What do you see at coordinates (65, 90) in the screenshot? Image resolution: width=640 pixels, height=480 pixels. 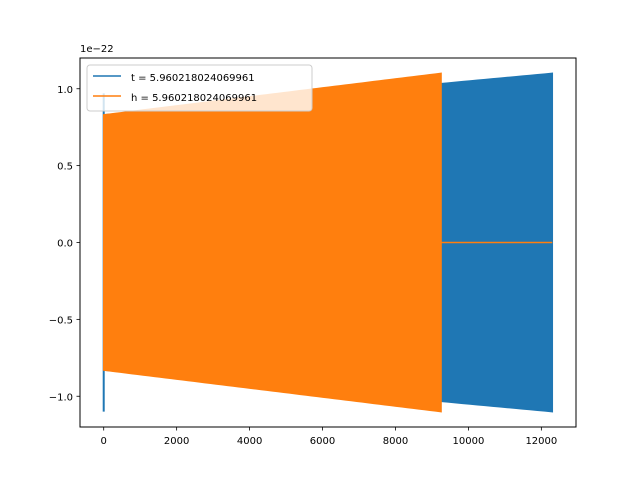 I see `y-tick-label: 1.0` at bounding box center [65, 90].